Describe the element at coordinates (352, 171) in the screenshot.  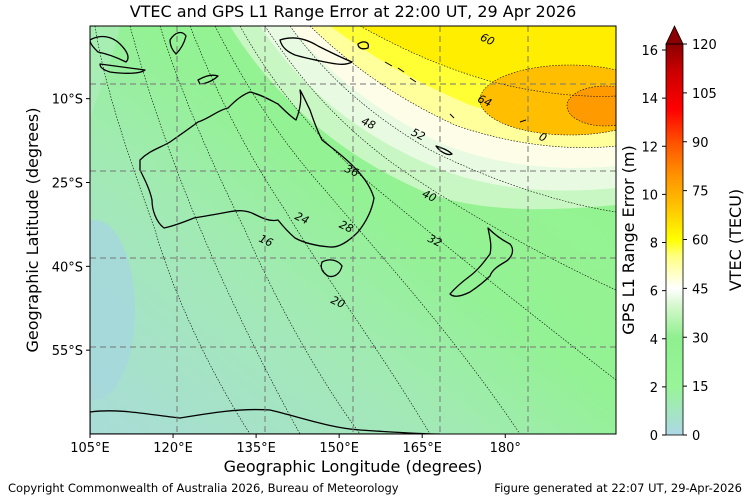
I see `contour-label: 36` at that location.